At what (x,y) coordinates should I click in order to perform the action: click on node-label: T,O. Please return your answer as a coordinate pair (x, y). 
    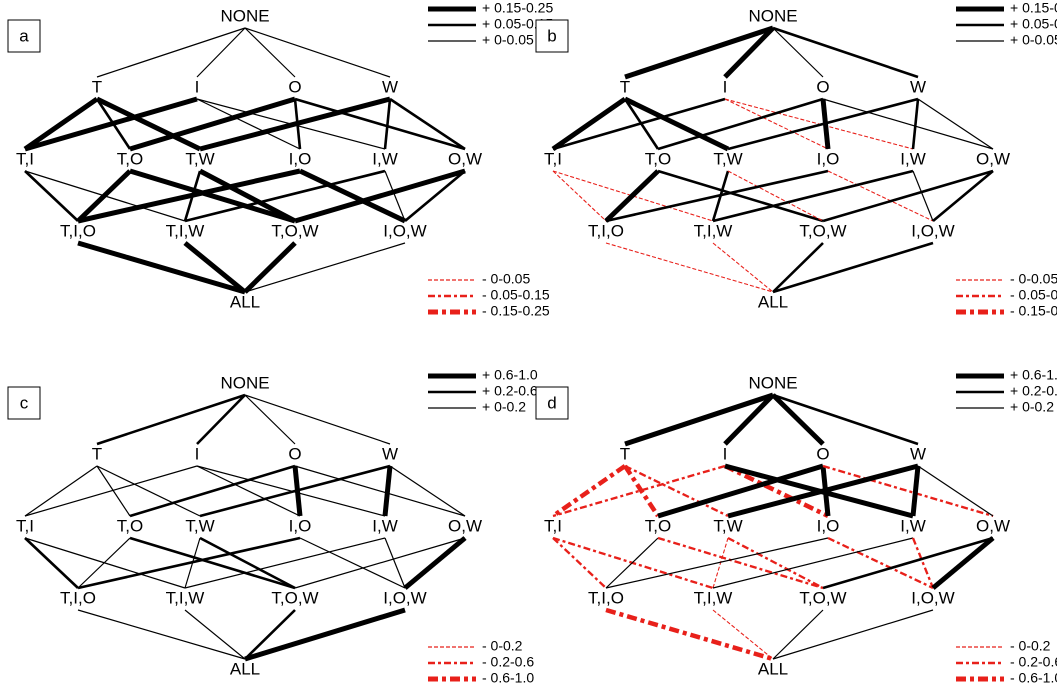
    Looking at the image, I should click on (130, 158).